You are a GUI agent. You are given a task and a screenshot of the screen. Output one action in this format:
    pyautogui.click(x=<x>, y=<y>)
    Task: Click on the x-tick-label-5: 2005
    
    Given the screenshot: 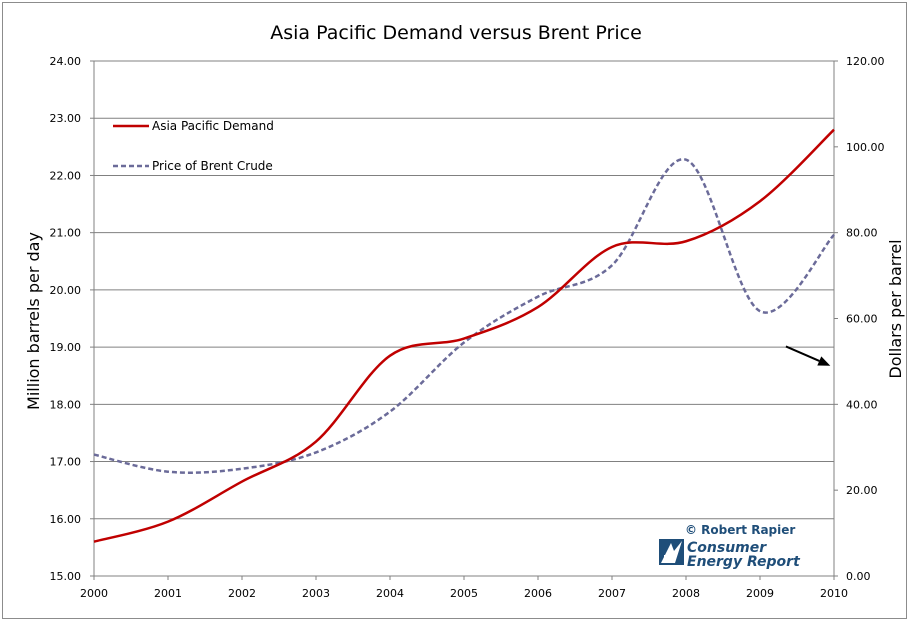 What is the action you would take?
    pyautogui.click(x=464, y=593)
    